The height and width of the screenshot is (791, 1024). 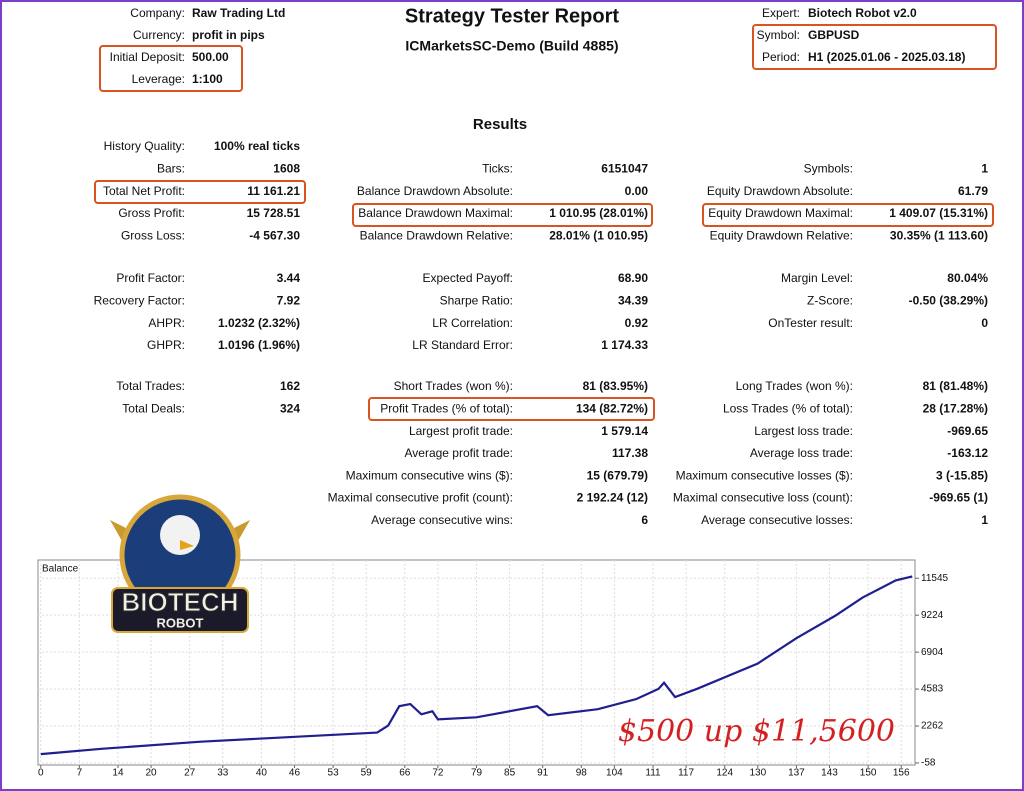 I want to click on result-value: 1 010.95 (28.01%), so click(x=598, y=213).